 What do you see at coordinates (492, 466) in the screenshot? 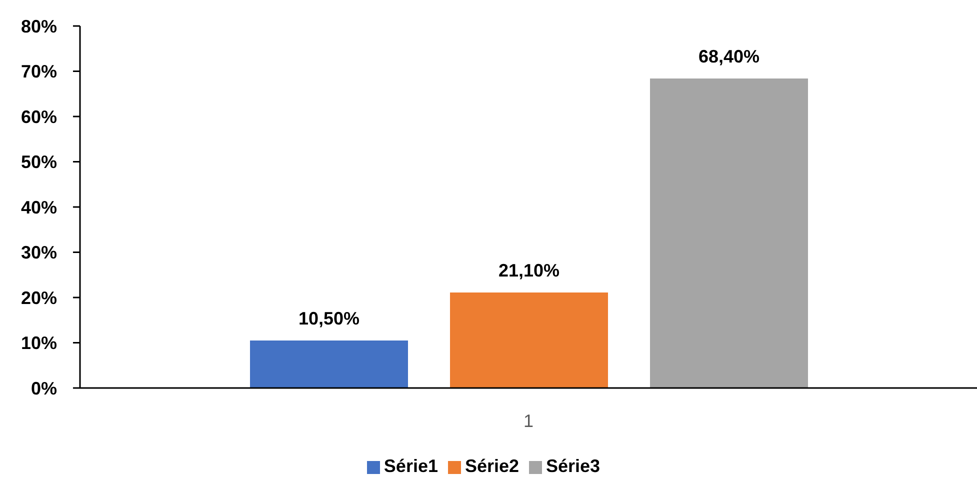
I see `legend-label: Série2` at bounding box center [492, 466].